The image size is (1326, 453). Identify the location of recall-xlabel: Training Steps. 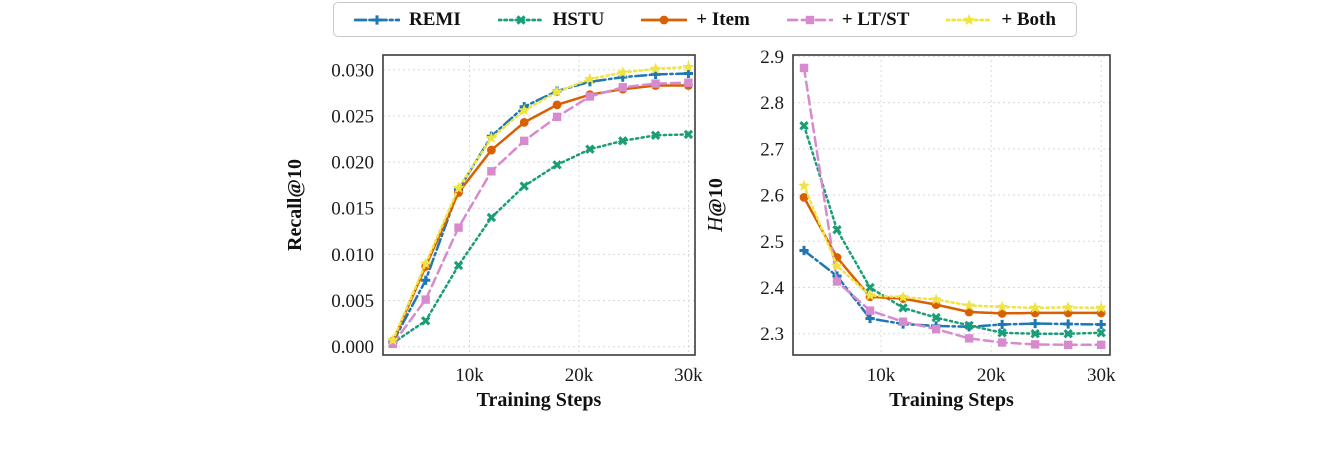
(539, 400).